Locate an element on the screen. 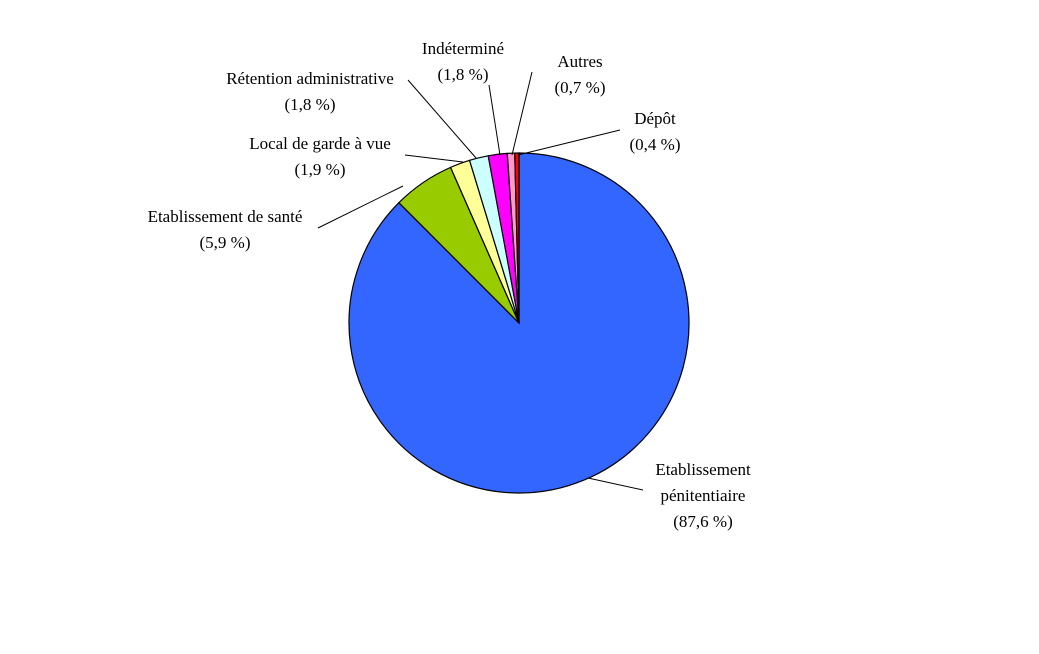  slice-label: Local de garde à vue is located at coordinates (320, 143).